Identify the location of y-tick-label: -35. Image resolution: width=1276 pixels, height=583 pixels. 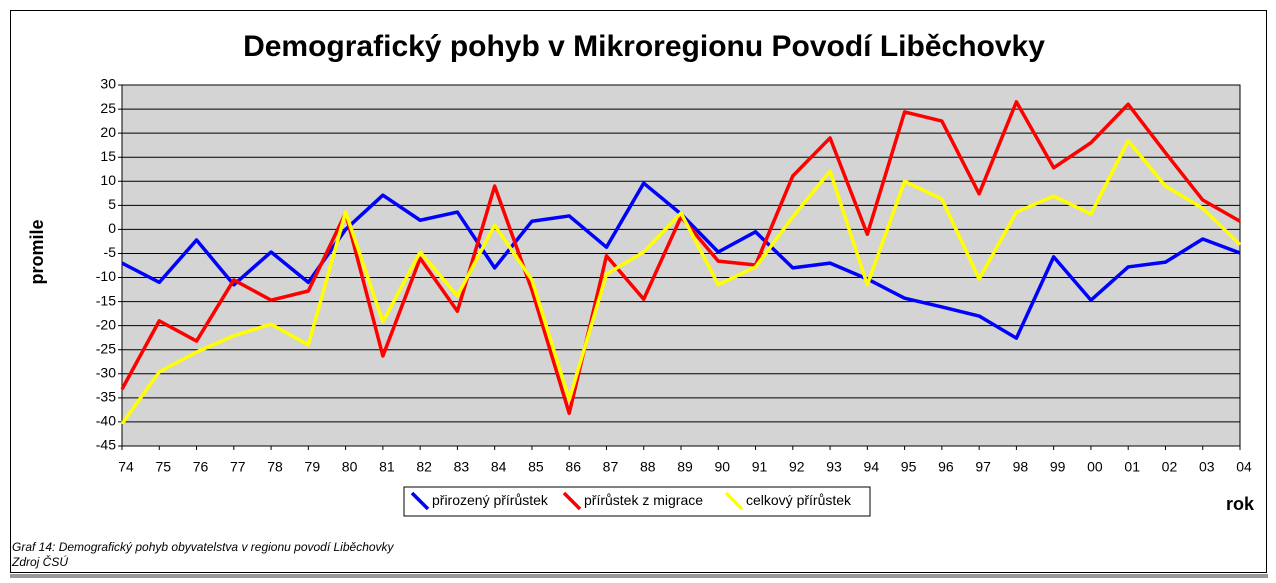
(106, 397).